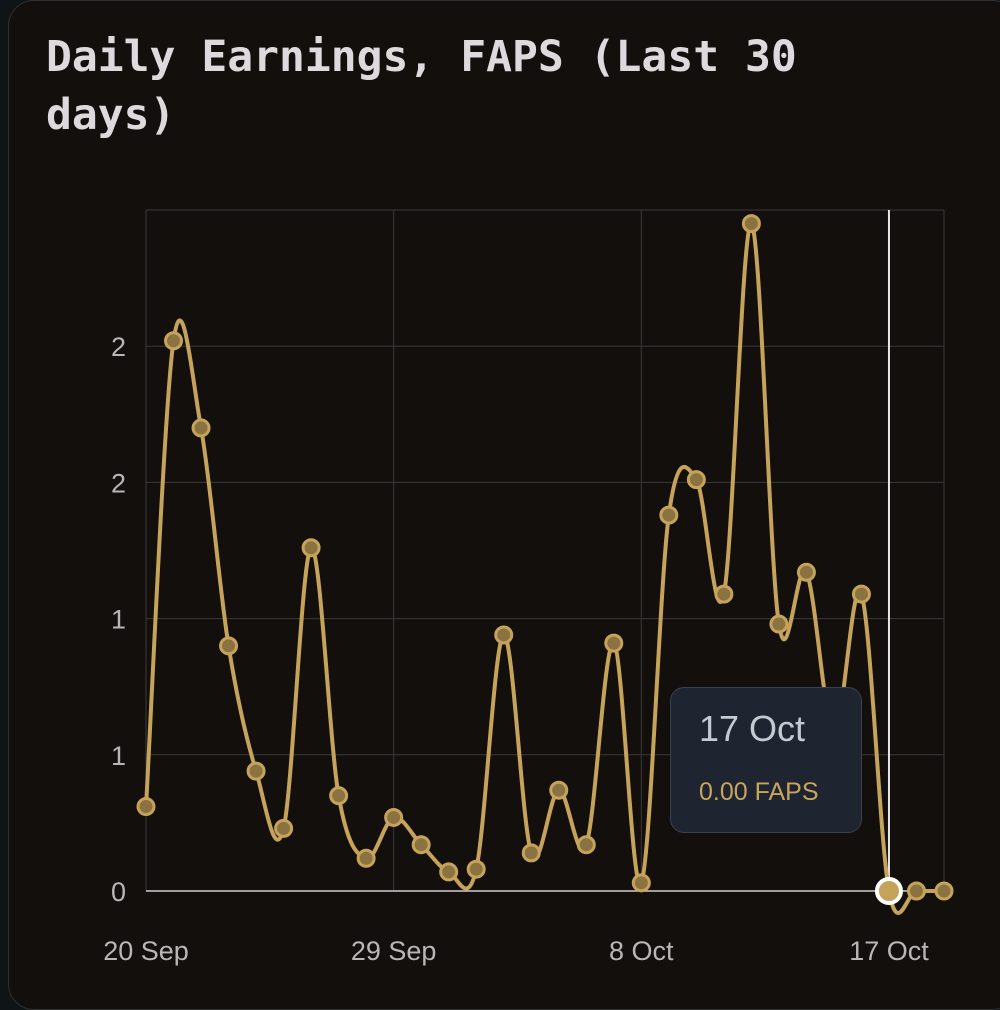 This screenshot has height=1010, width=1000. I want to click on tooltip-date: 17 Oct, so click(752, 728).